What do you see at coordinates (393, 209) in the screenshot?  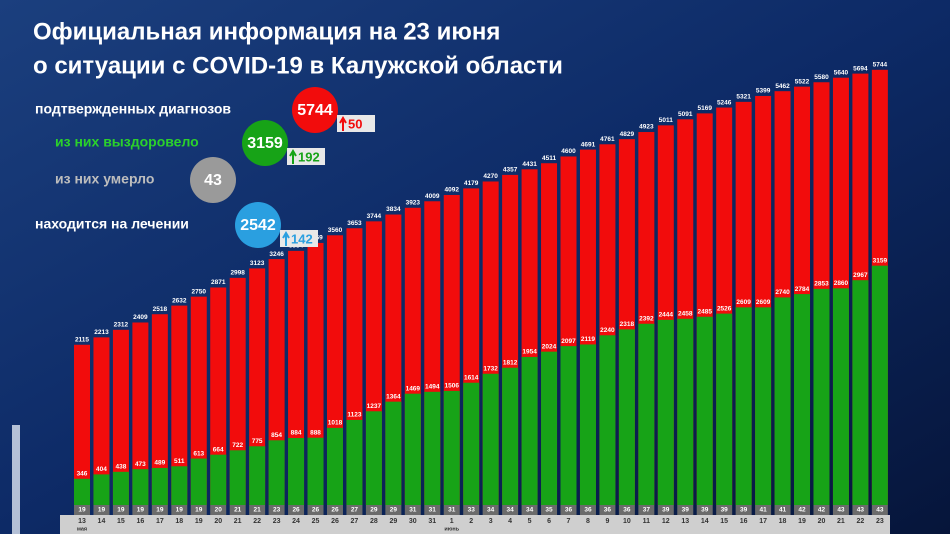 I see `value-label: 3834` at bounding box center [393, 209].